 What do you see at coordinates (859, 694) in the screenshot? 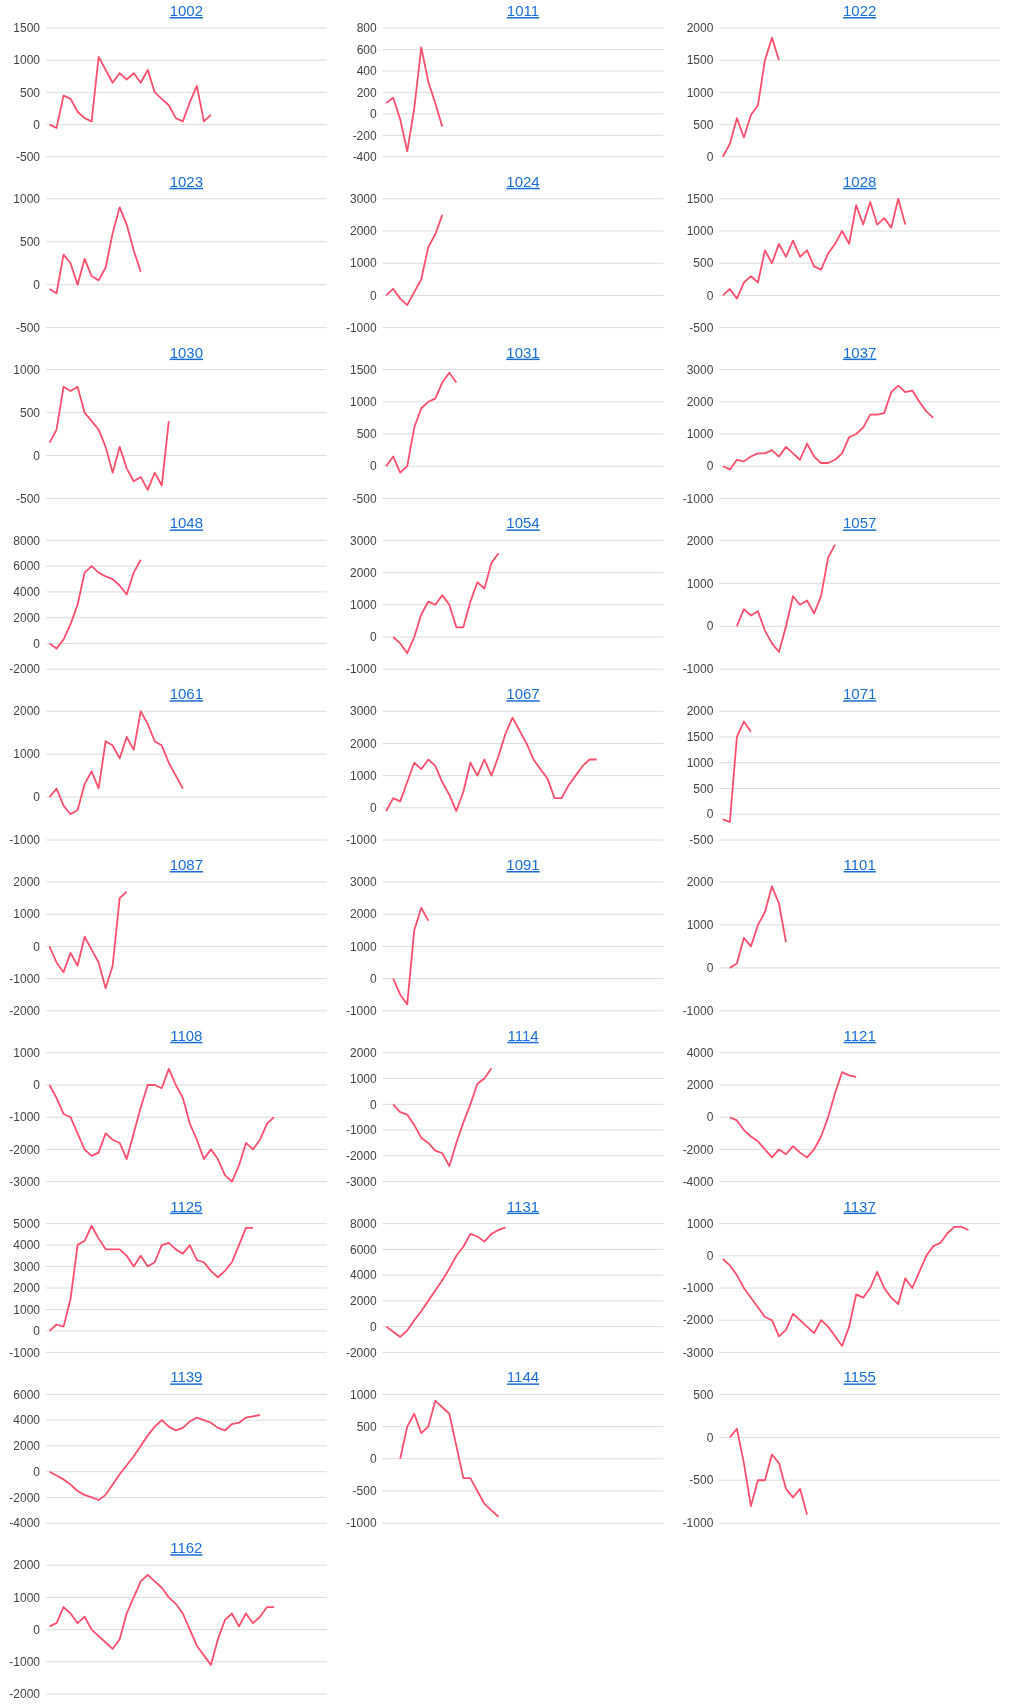
I see `chart-title: 1071` at bounding box center [859, 694].